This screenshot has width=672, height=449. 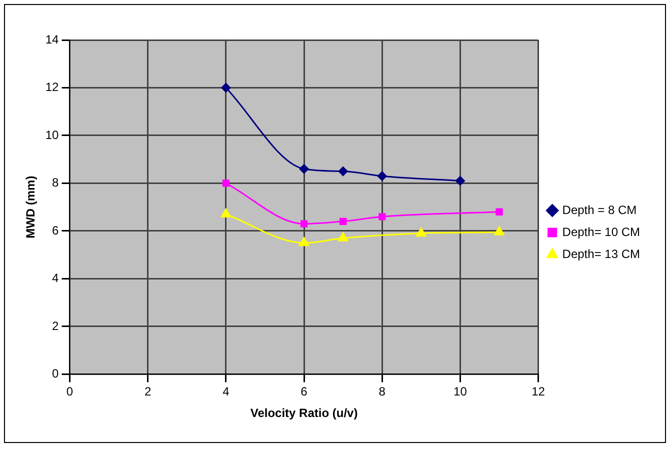 I want to click on y-tick-label: 0, so click(x=56, y=373).